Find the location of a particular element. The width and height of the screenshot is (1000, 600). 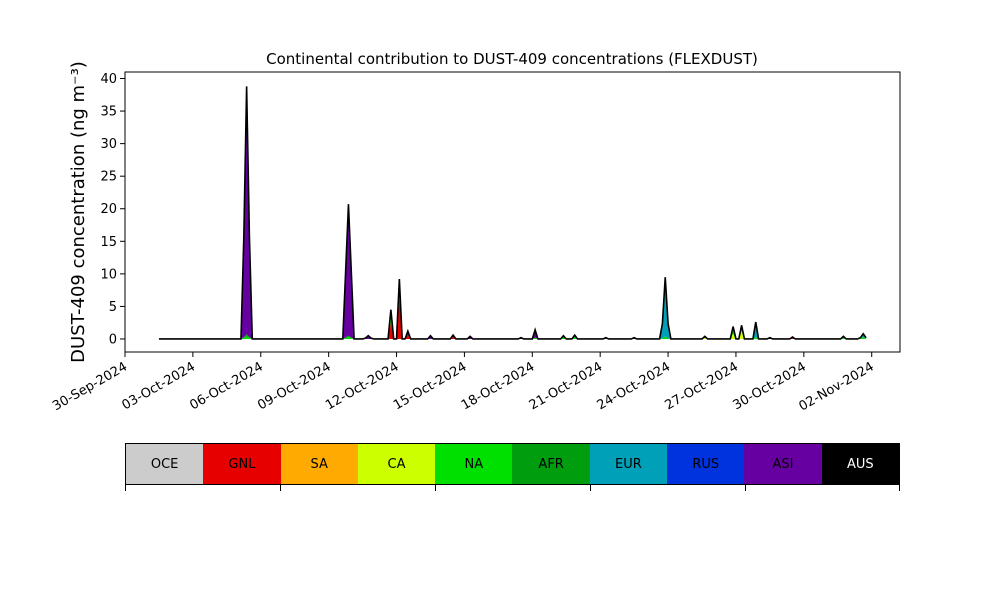

legend-item-rus: RUS is located at coordinates (706, 464).